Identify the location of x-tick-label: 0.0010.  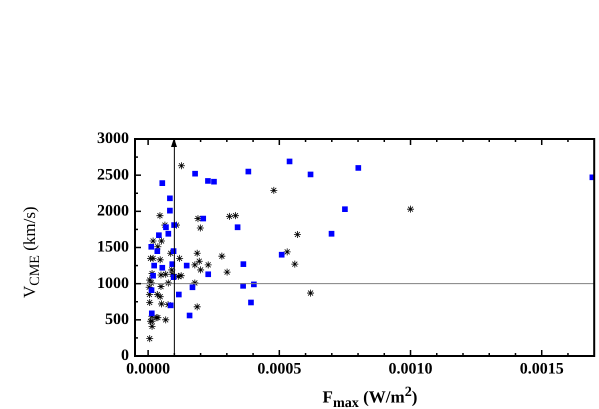
(410, 369).